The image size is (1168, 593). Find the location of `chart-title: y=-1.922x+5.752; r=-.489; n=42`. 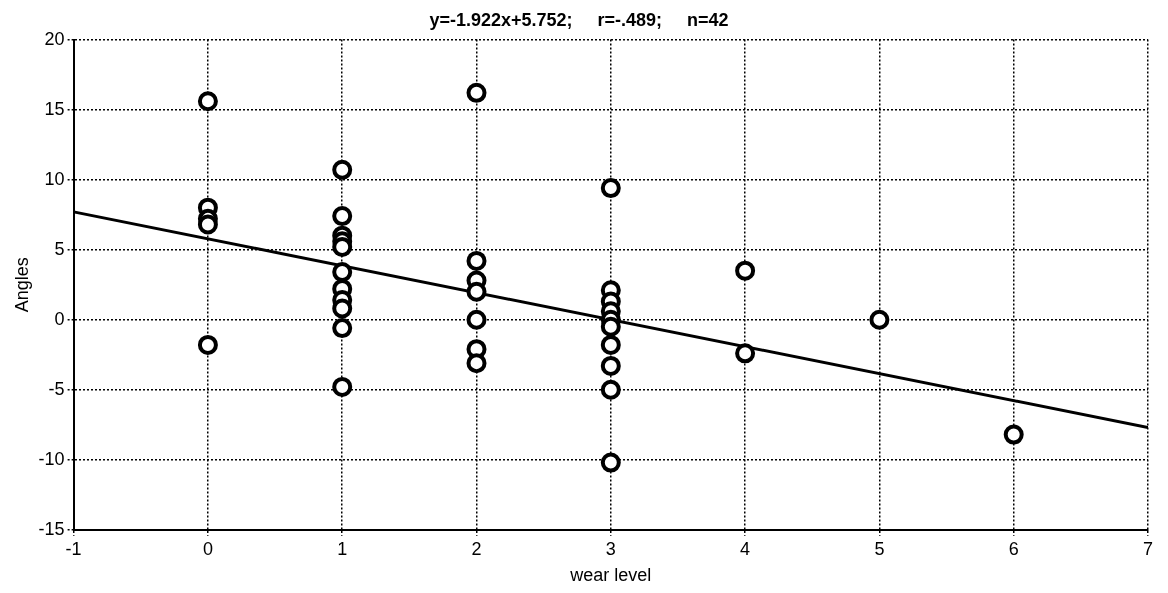

chart-title: y=-1.922x+5.752; r=-.489; n=42 is located at coordinates (579, 19).